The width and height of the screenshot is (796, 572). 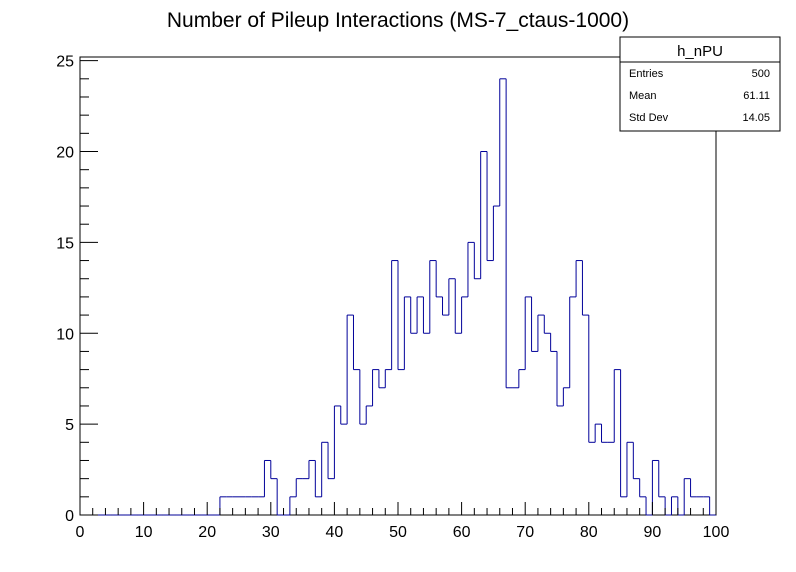 I want to click on y-tick-label: 20, so click(x=65, y=153).